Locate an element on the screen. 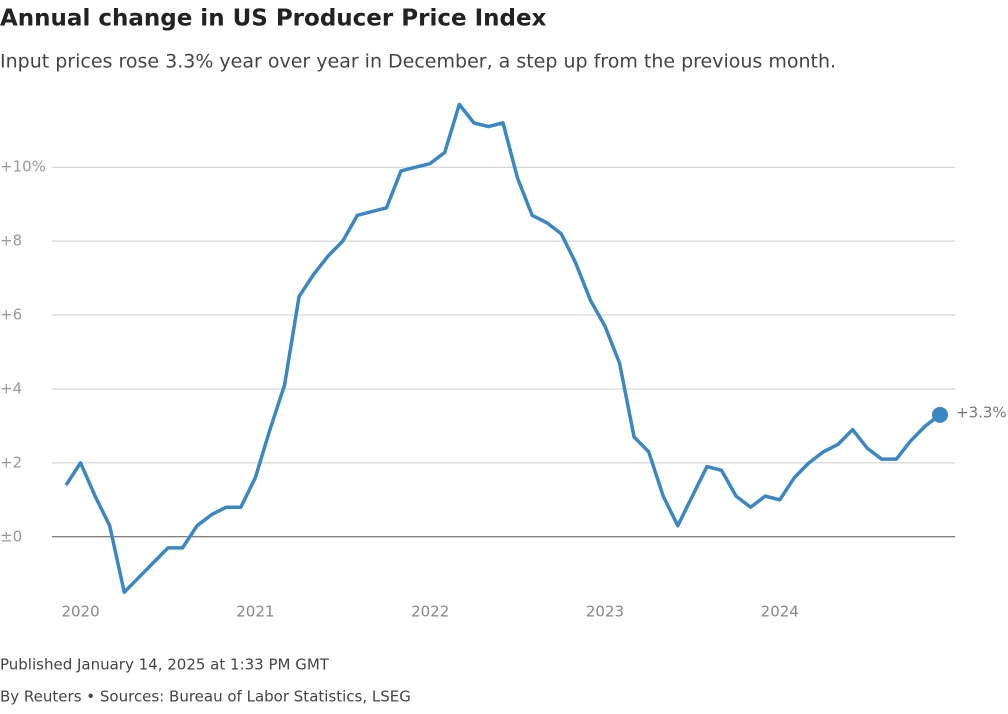 This screenshot has width=1008, height=714. end-point is located at coordinates (940, 414).